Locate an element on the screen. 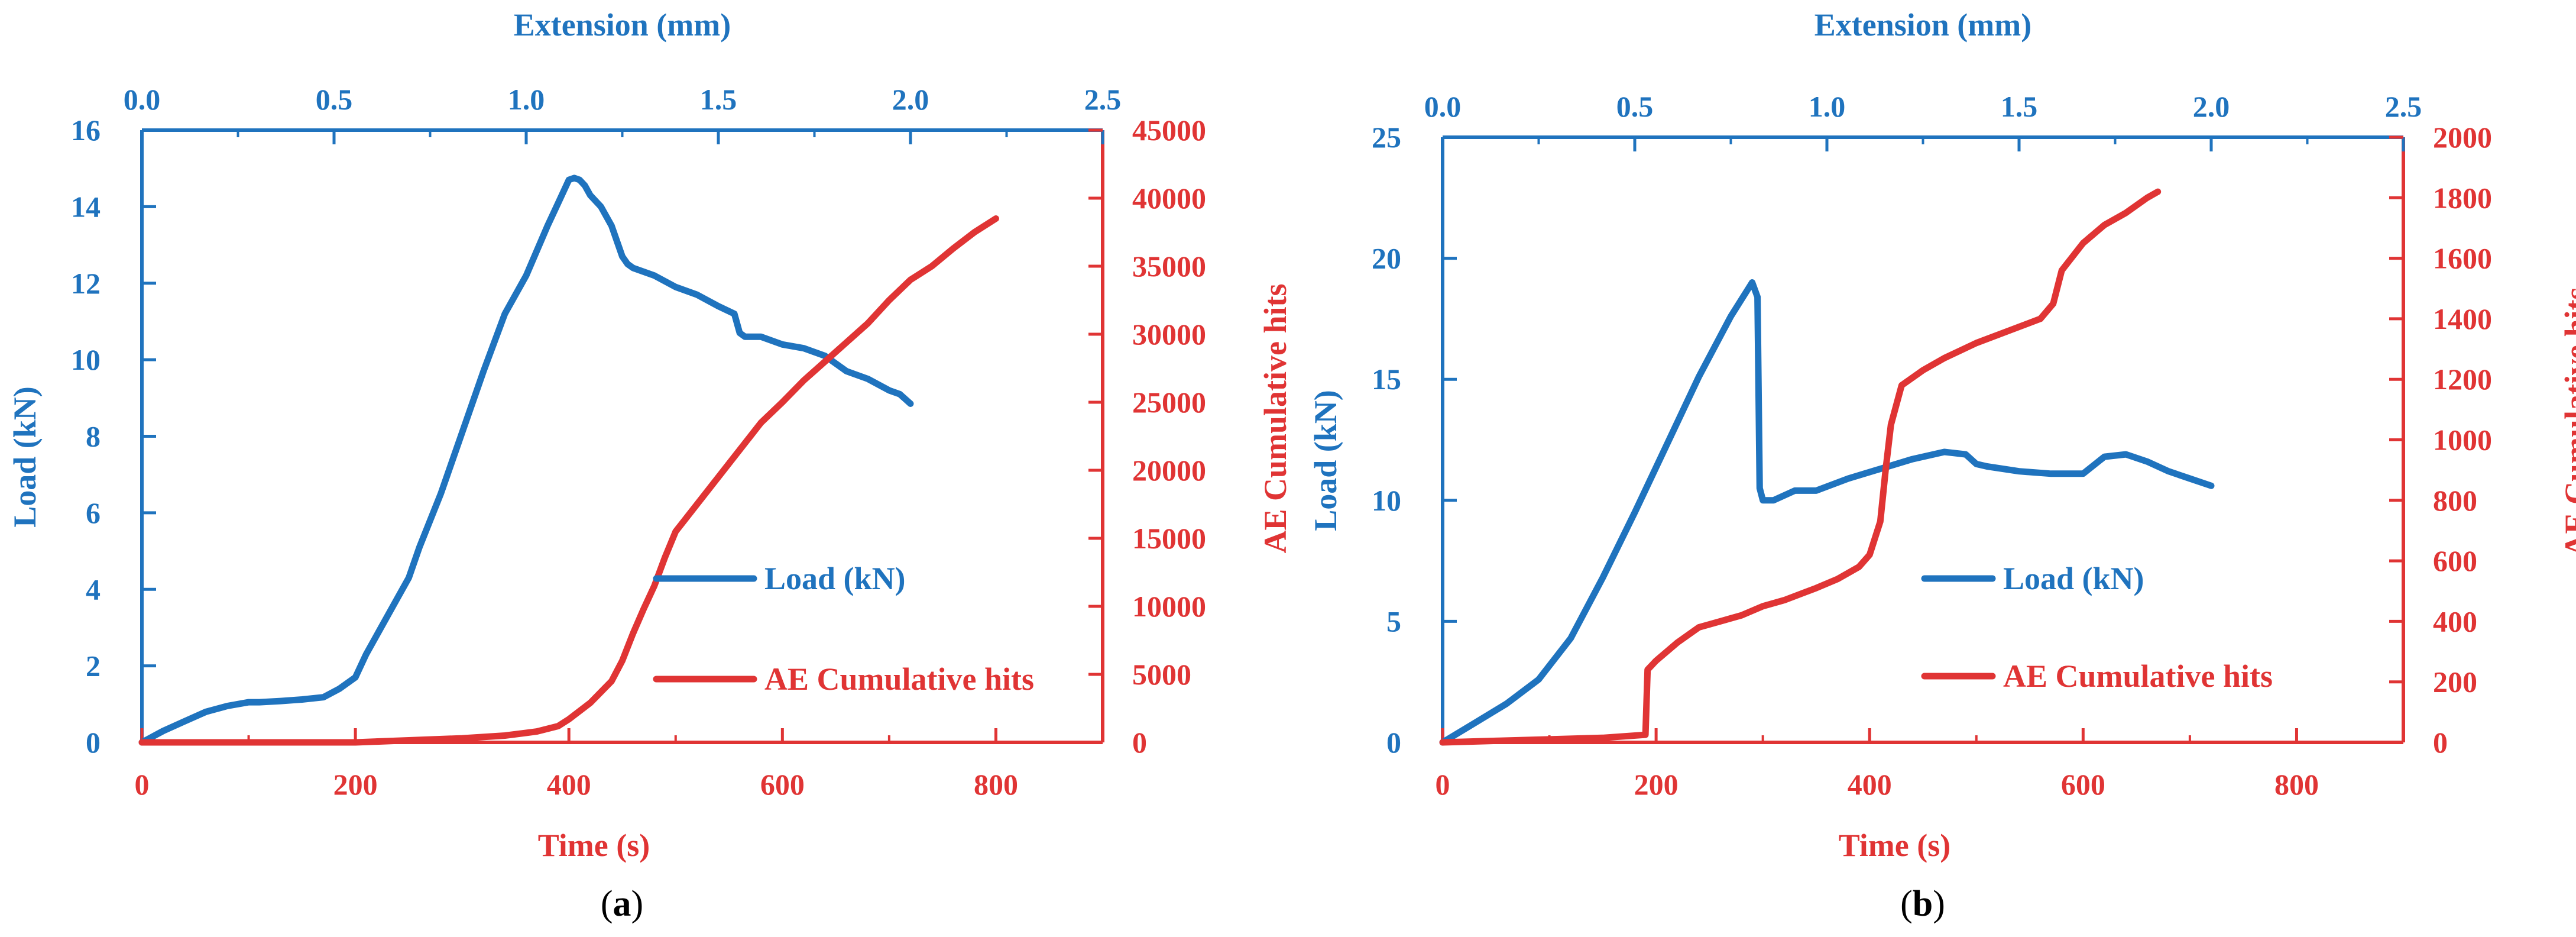 This screenshot has width=2576, height=937. left-tick-label: 14 is located at coordinates (86, 207).